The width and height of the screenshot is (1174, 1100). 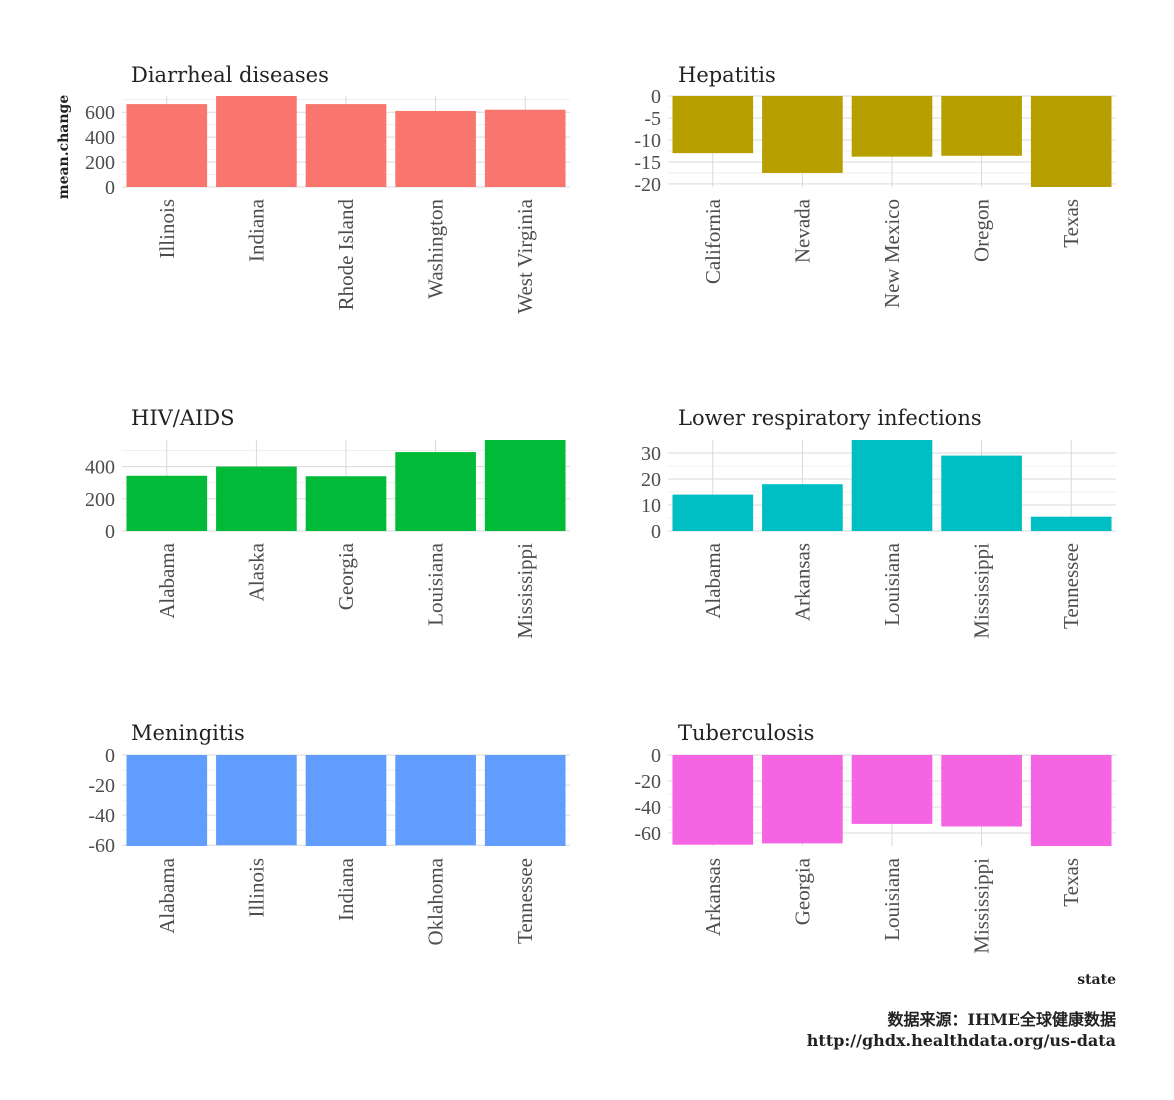 What do you see at coordinates (651, 480) in the screenshot?
I see `y-tick-label: 20` at bounding box center [651, 480].